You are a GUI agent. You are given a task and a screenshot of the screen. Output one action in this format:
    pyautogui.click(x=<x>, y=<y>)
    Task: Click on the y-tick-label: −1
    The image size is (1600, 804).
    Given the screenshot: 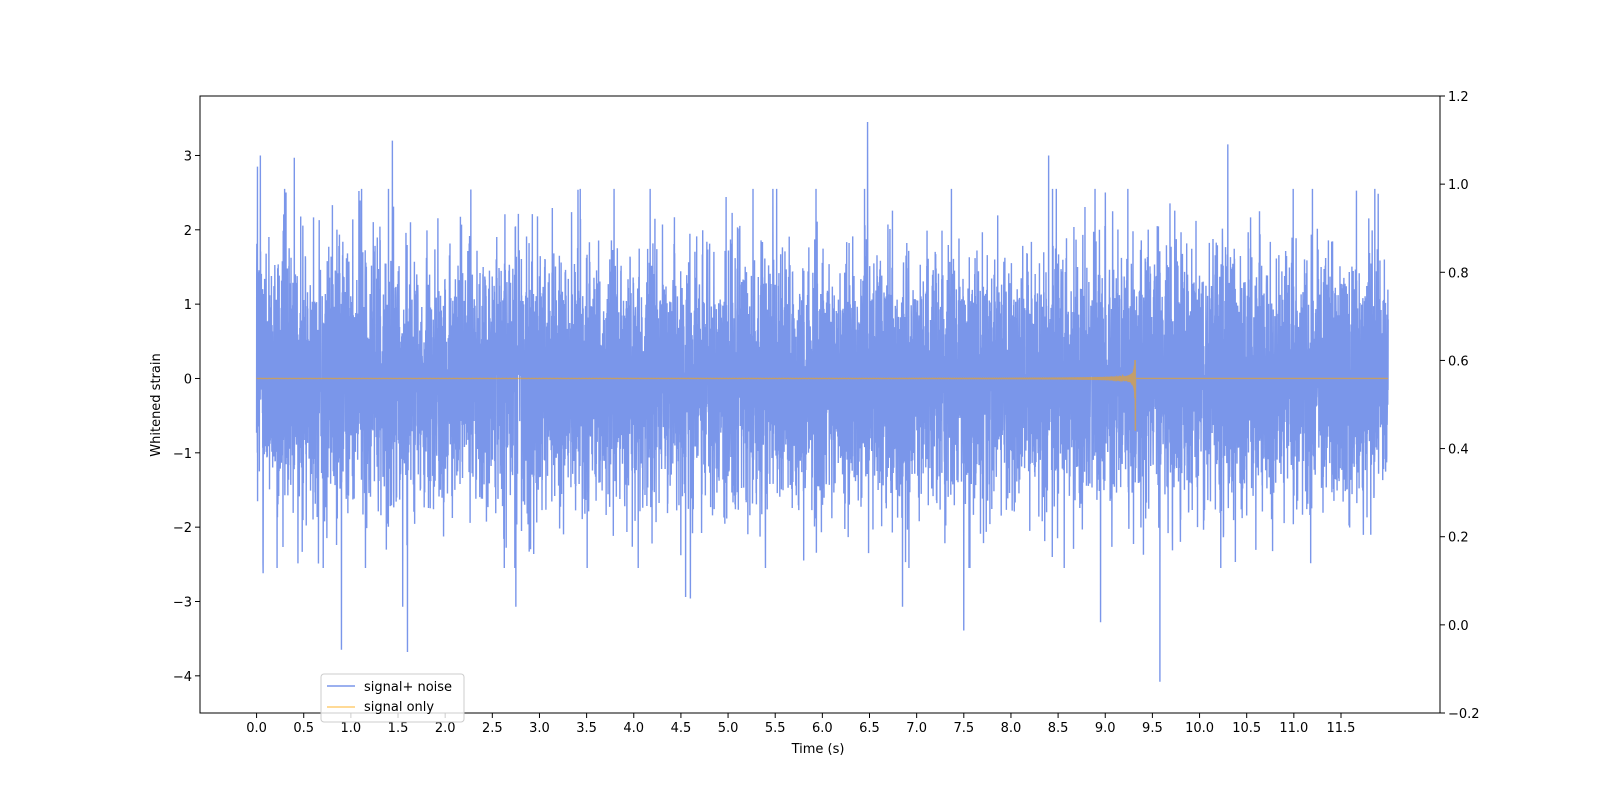 What is the action you would take?
    pyautogui.click(x=182, y=454)
    